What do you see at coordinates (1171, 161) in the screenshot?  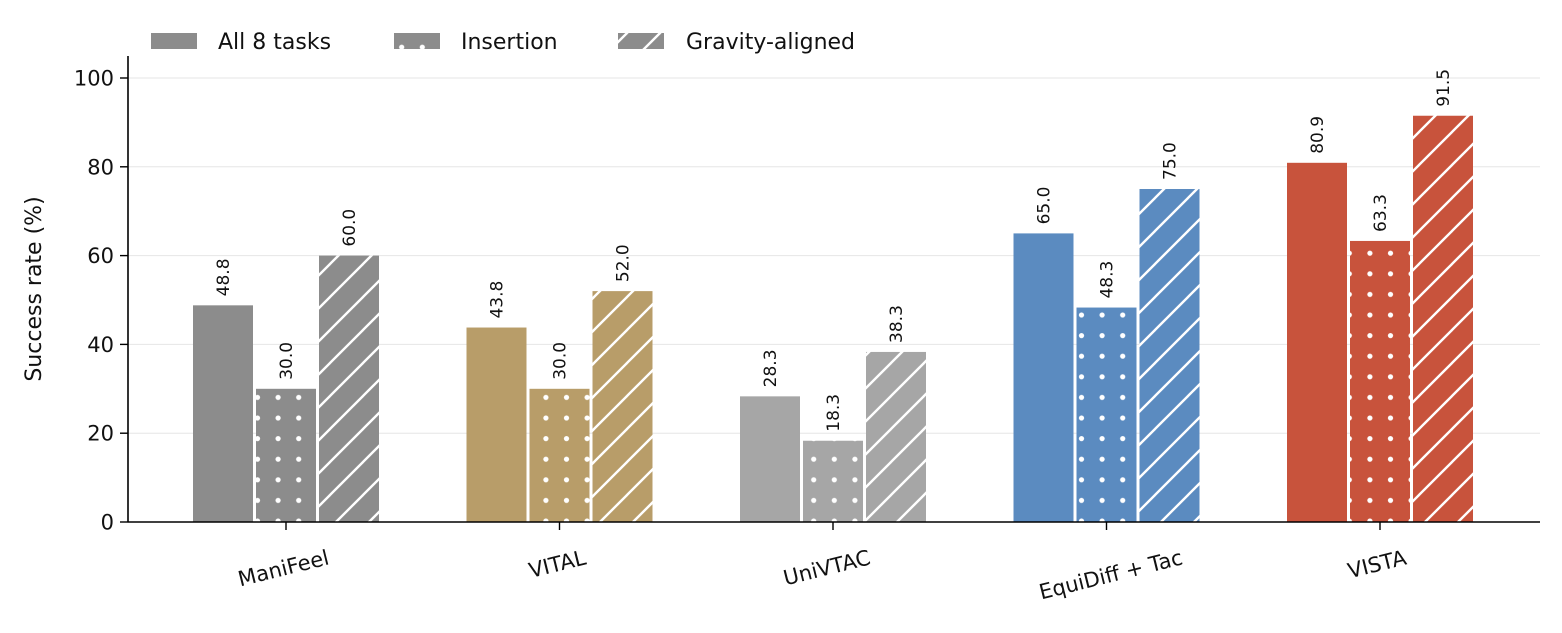 I see `bar-value-label: 75.0` at bounding box center [1171, 161].